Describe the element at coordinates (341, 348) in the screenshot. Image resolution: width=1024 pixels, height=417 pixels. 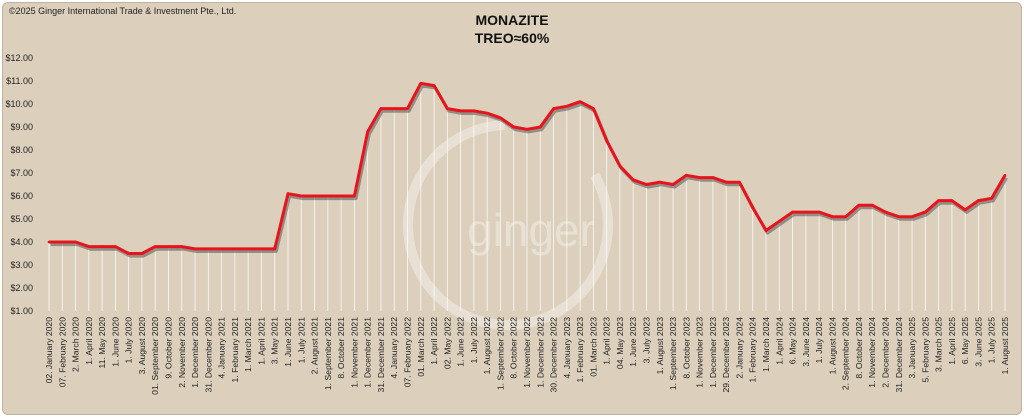
I see `x-tick-label: 8. October 2021` at that location.